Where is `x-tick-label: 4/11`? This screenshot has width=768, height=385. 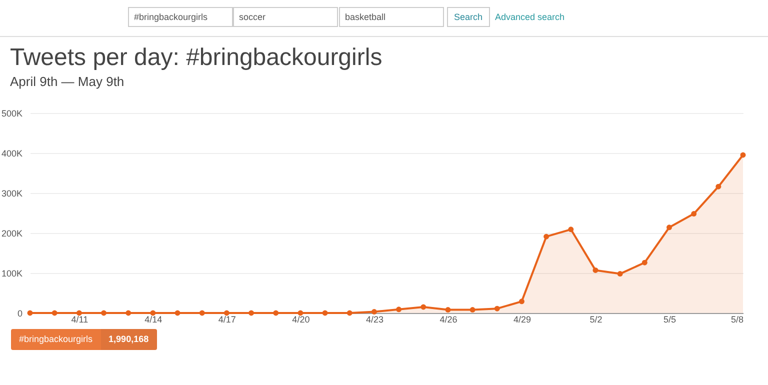
x-tick-label: 4/11 is located at coordinates (79, 319).